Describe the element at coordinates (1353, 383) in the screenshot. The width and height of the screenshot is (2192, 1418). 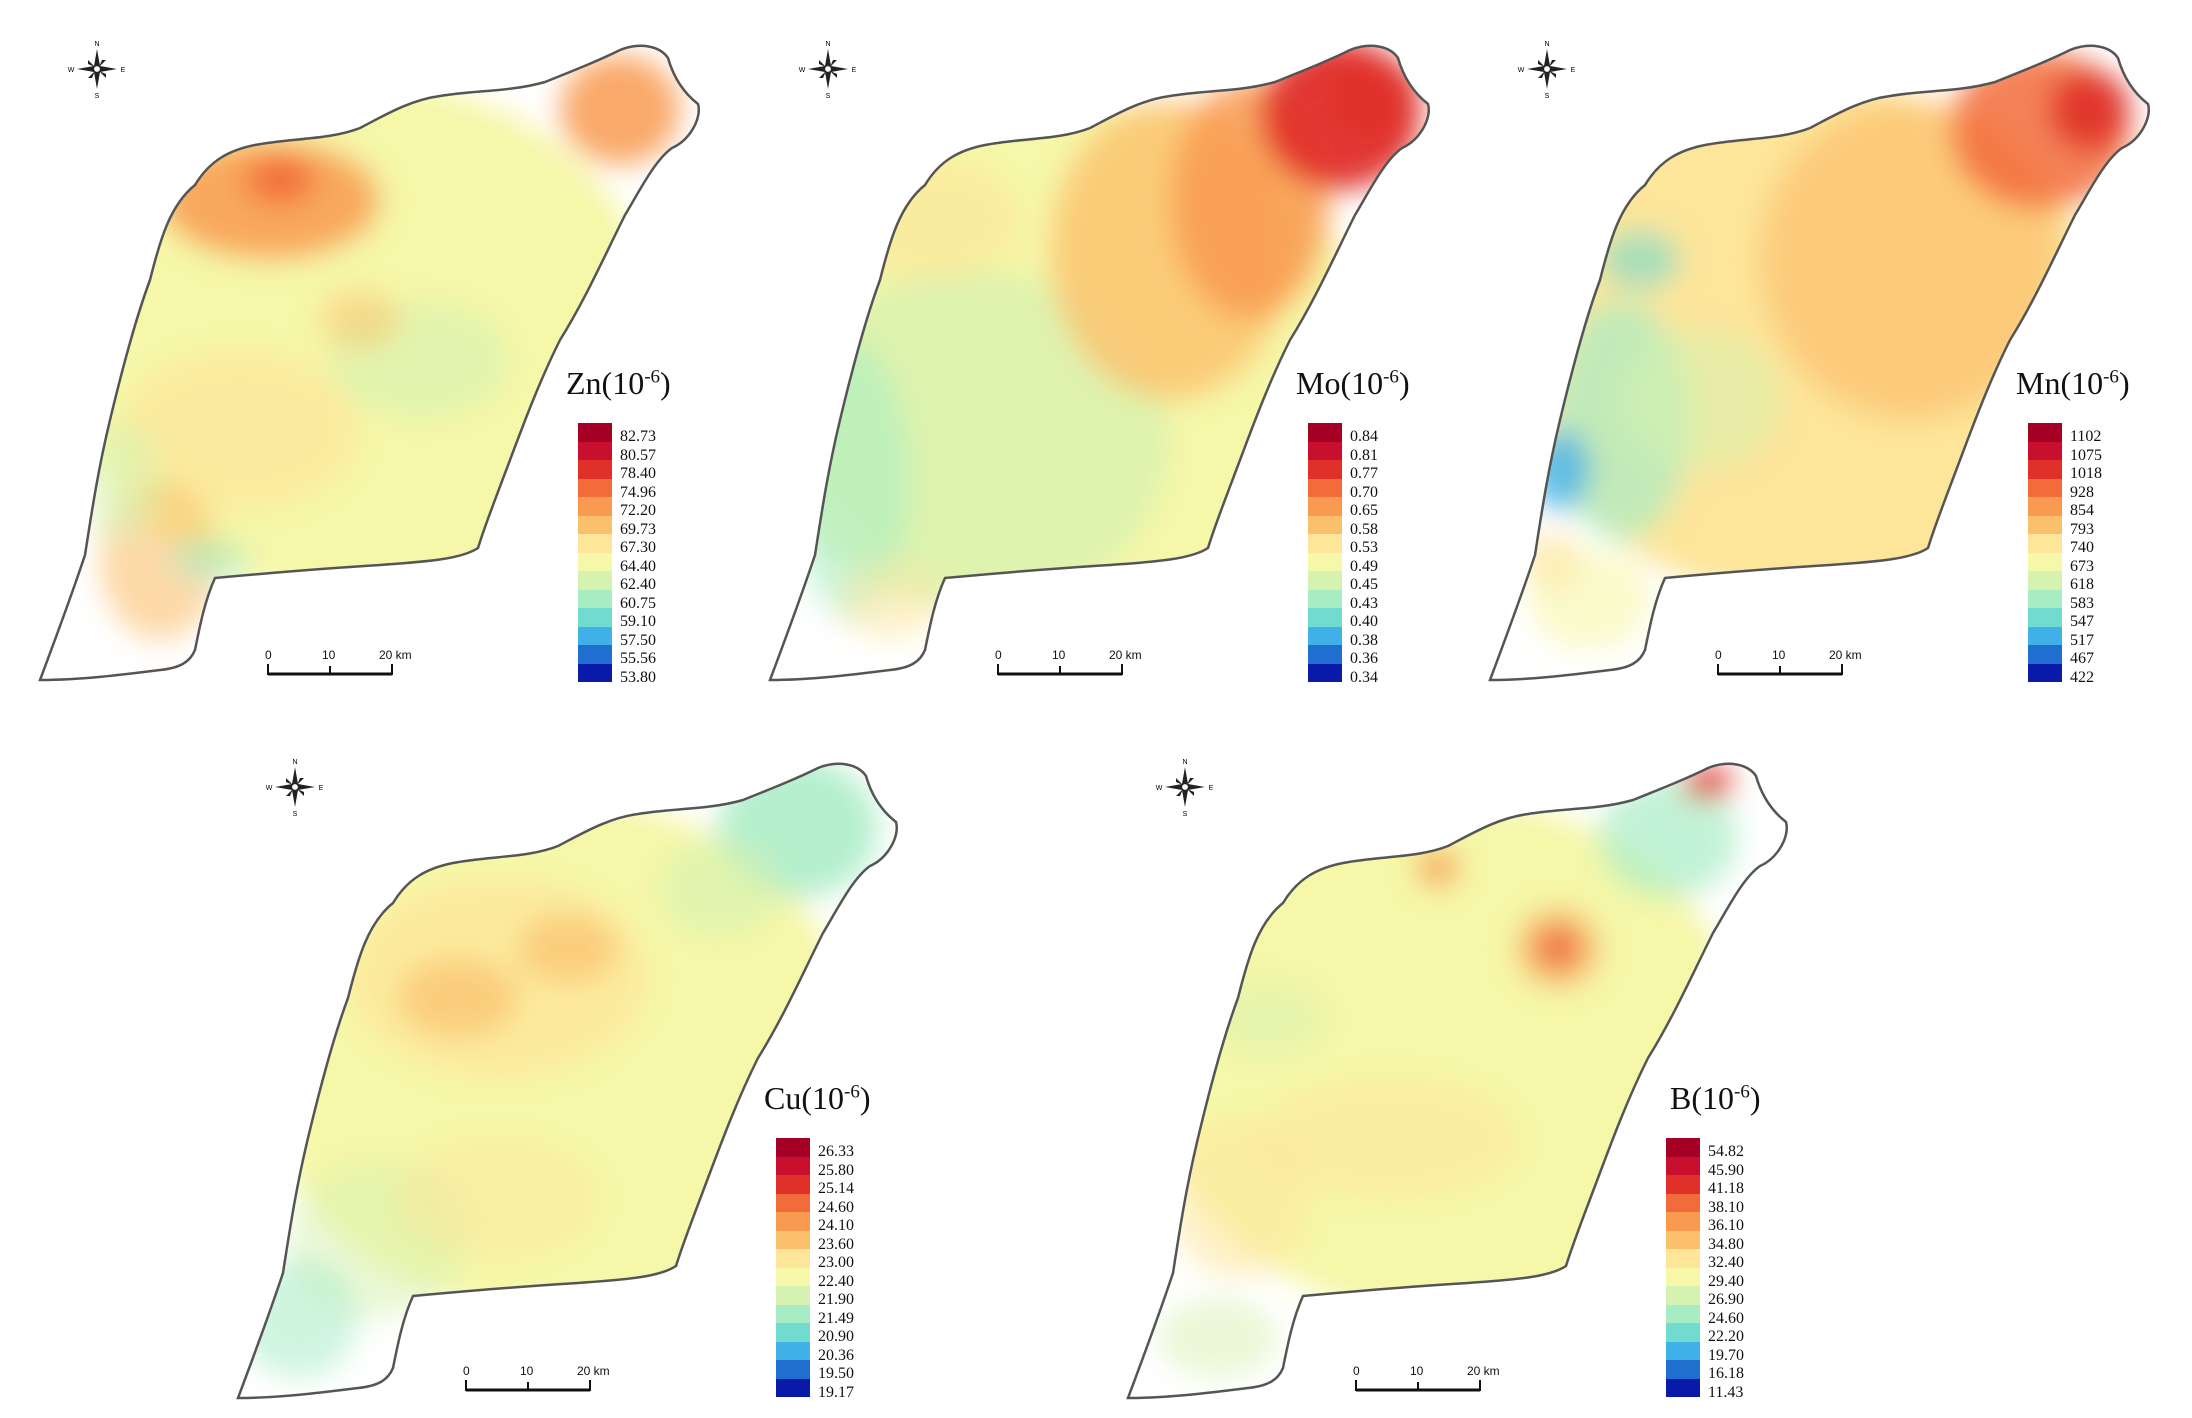
I see `legend-title-mo: Mo(10-6)` at that location.